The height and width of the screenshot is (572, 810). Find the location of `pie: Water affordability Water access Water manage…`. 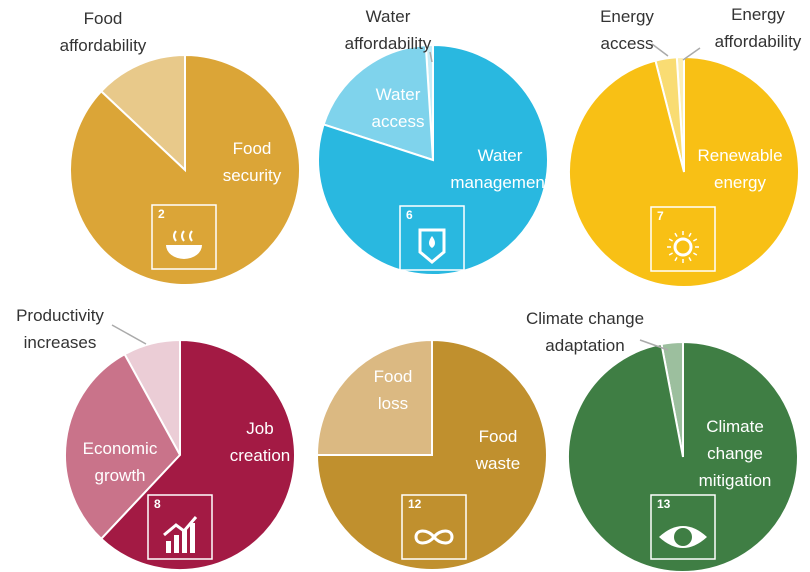

pie: Water affordability Water access Water manage… is located at coordinates (433, 141).